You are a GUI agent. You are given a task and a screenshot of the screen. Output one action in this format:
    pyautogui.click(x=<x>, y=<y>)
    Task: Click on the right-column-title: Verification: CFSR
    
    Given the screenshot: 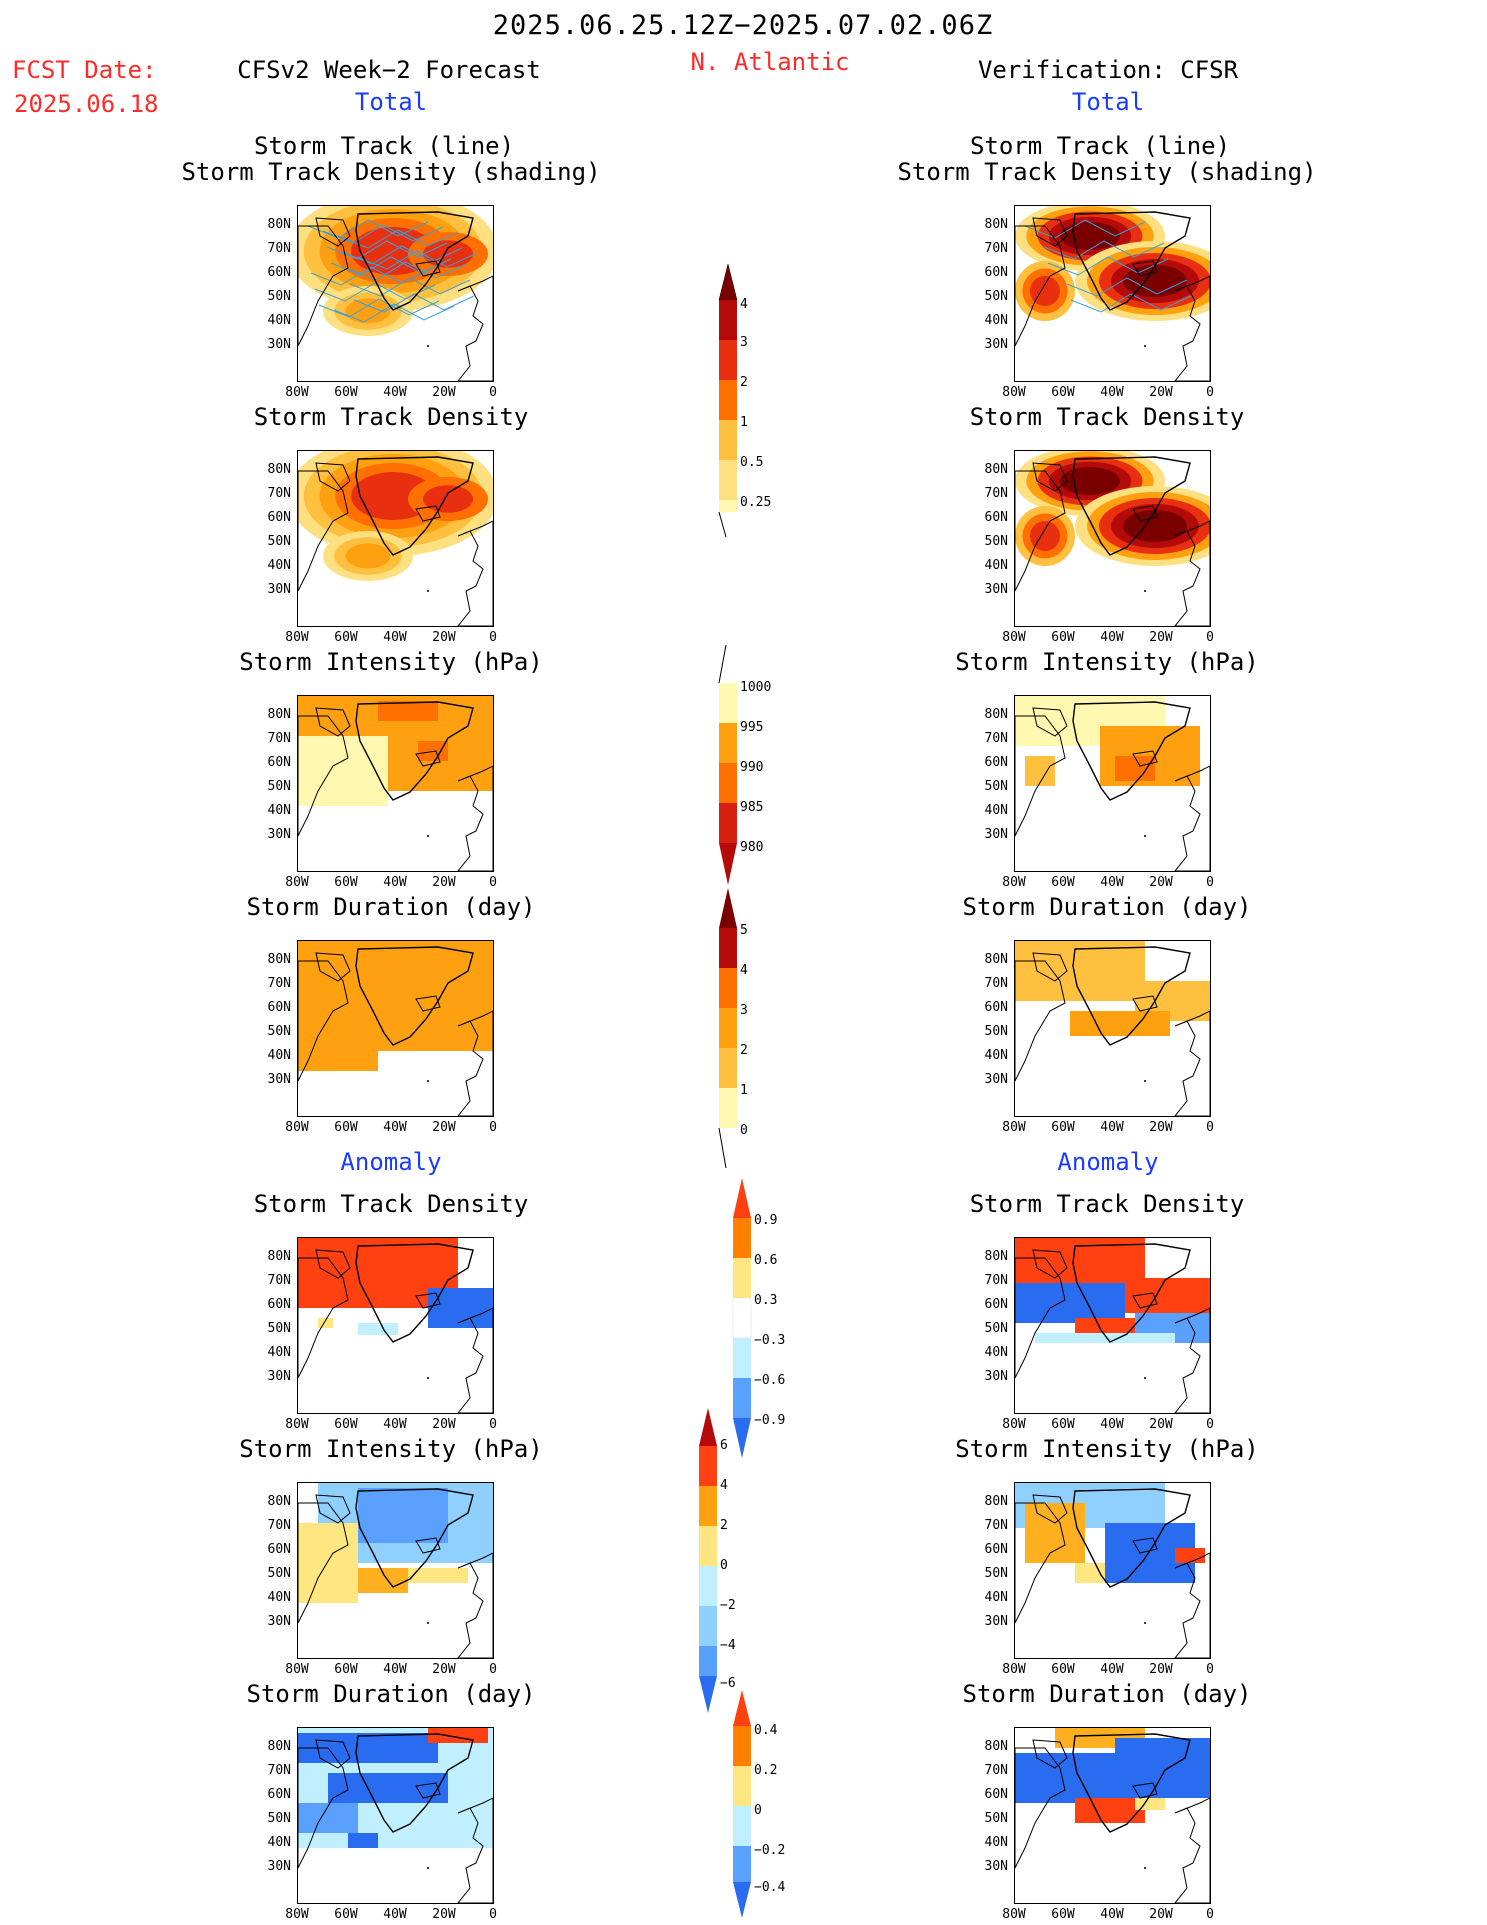 What is the action you would take?
    pyautogui.click(x=1108, y=70)
    